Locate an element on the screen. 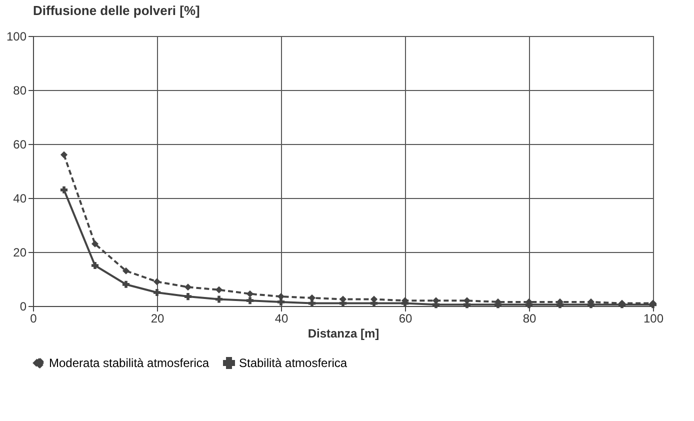 The height and width of the screenshot is (421, 694). legend-label: Moderata stabilità atmosferica is located at coordinates (129, 363).